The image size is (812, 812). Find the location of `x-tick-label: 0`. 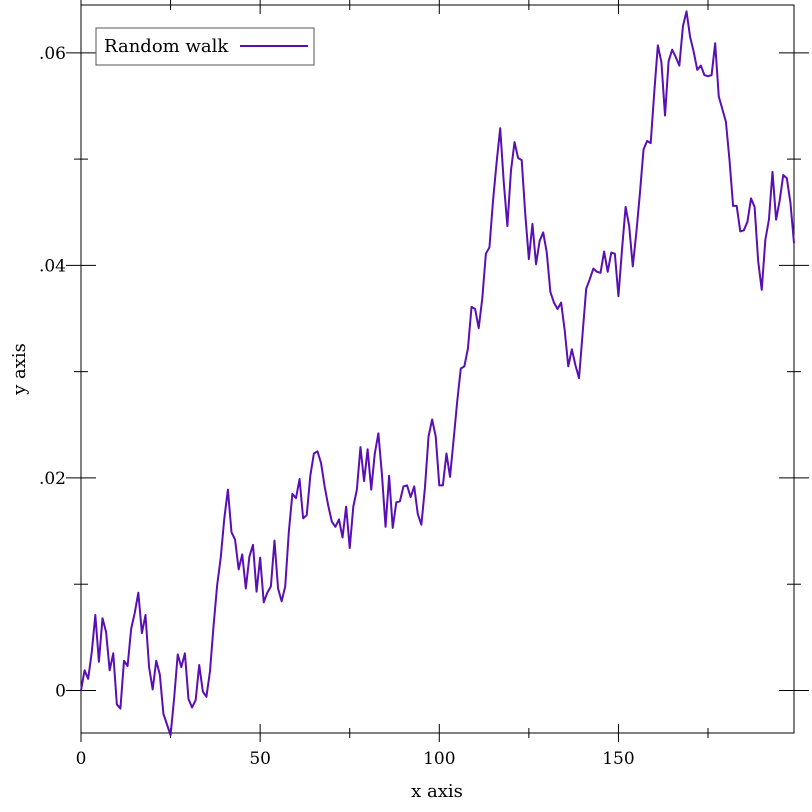

x-tick-label: 0 is located at coordinates (81, 759).